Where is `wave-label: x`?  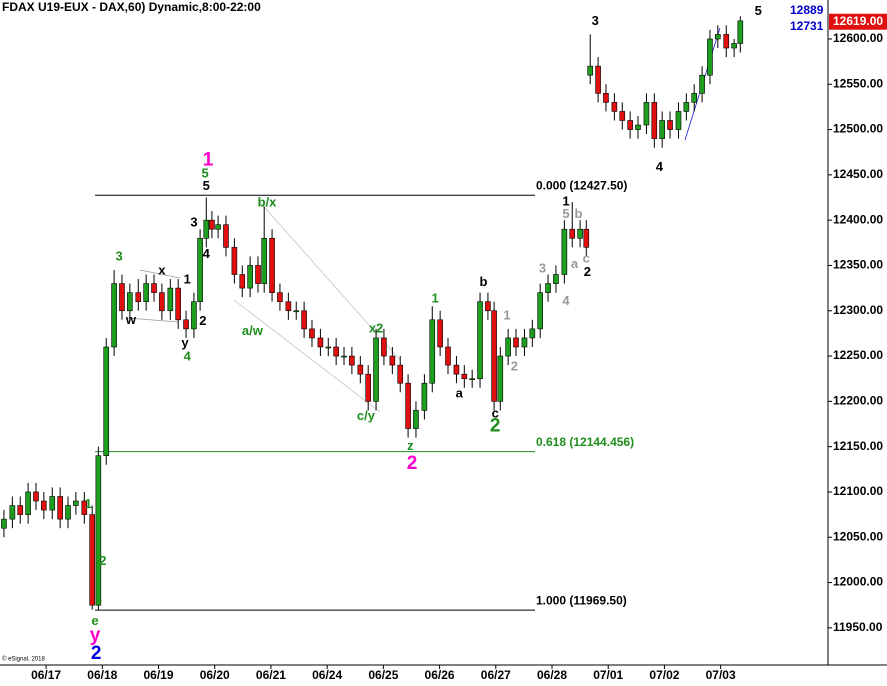
wave-label: x is located at coordinates (162, 269).